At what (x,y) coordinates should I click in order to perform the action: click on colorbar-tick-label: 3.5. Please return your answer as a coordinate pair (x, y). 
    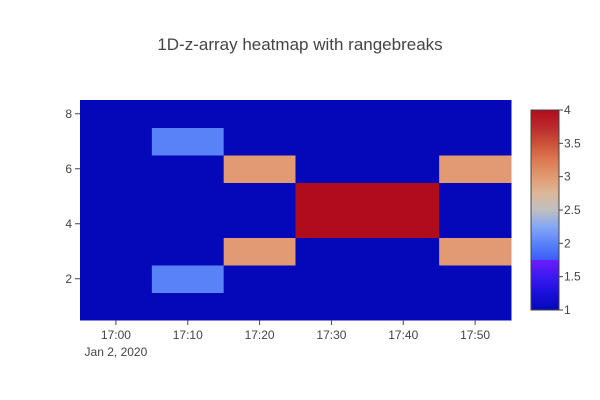
    Looking at the image, I should click on (572, 143).